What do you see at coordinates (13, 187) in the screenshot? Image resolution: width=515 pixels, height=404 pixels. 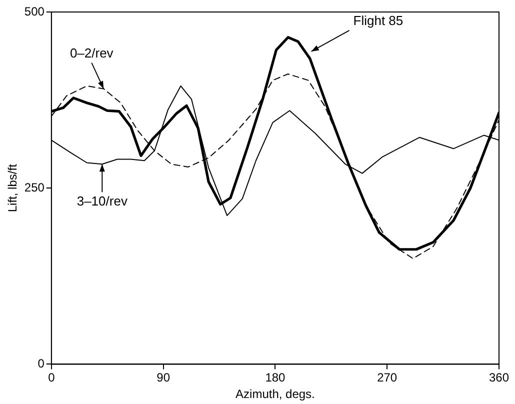 I see `y-axis-title: Lift, lbs/ft` at bounding box center [13, 187].